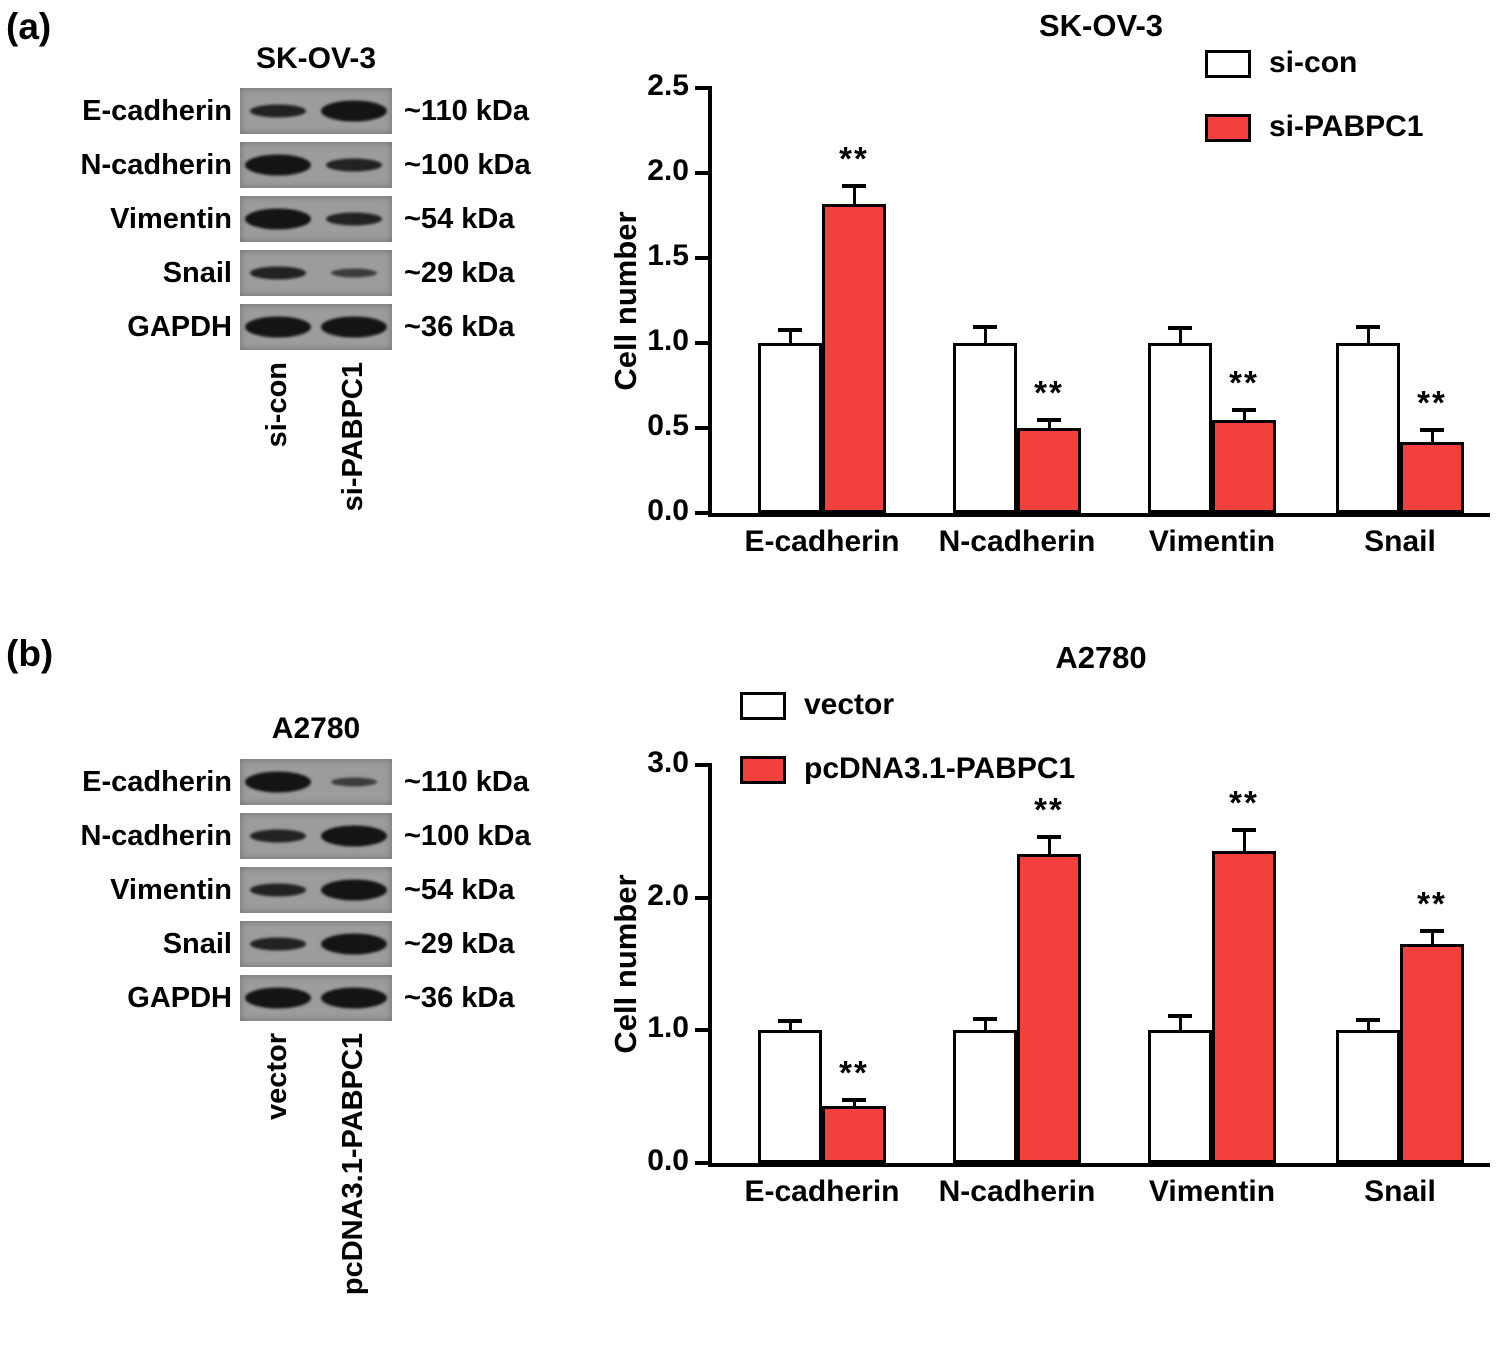 This screenshot has width=1500, height=1359. Describe the element at coordinates (1101, 25) in the screenshot. I see `chart-title: SK-OV-3` at that location.